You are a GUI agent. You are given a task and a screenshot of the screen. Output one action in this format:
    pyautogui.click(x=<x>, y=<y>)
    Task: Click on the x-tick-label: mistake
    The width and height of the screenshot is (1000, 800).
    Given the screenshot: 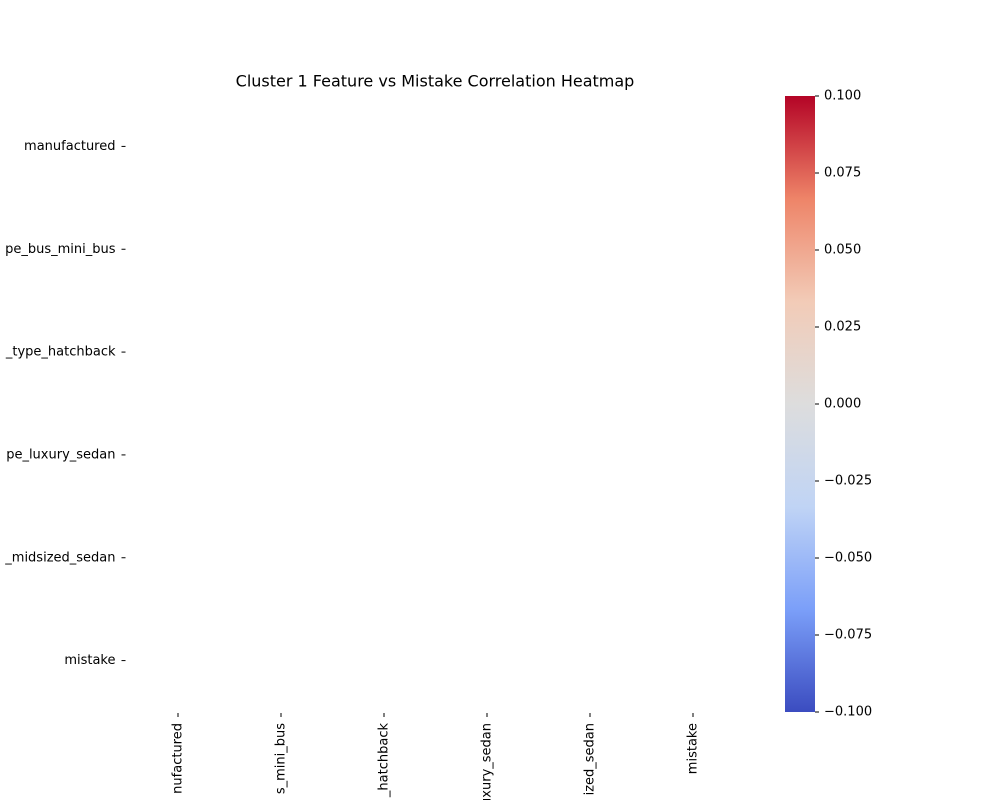 What is the action you would take?
    pyautogui.click(x=693, y=748)
    